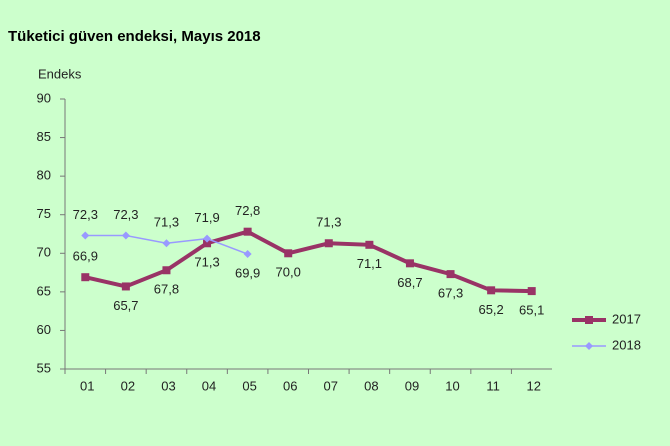 Image resolution: width=670 pixels, height=446 pixels. What do you see at coordinates (134, 36) in the screenshot?
I see `chart-title: Tüketici güven endeksi, Mayıs 2018` at bounding box center [134, 36].